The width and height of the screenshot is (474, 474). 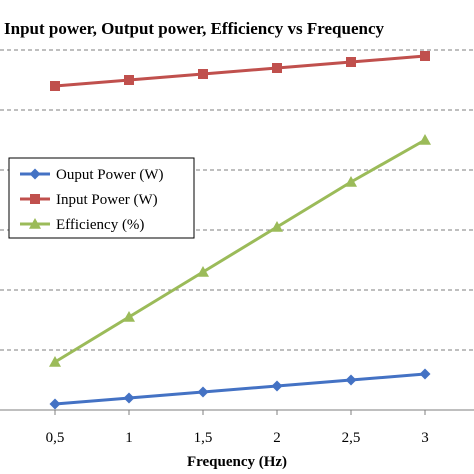 What do you see at coordinates (109, 175) in the screenshot?
I see `legend-label: Ouput Power (W)` at bounding box center [109, 175].